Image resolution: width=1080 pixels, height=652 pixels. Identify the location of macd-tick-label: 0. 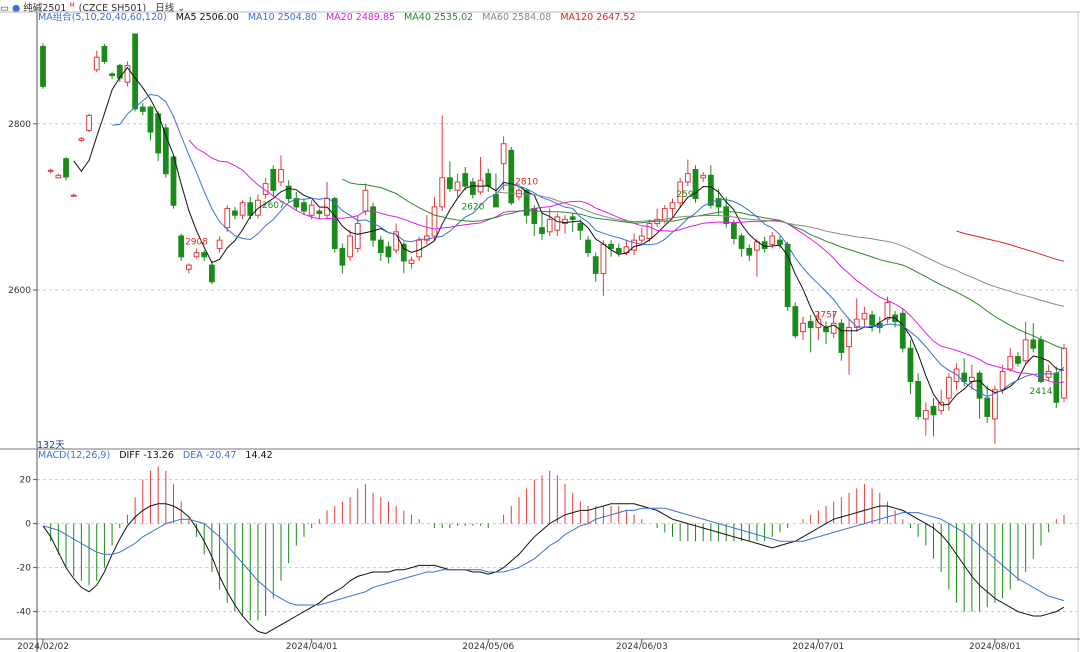
(28, 525).